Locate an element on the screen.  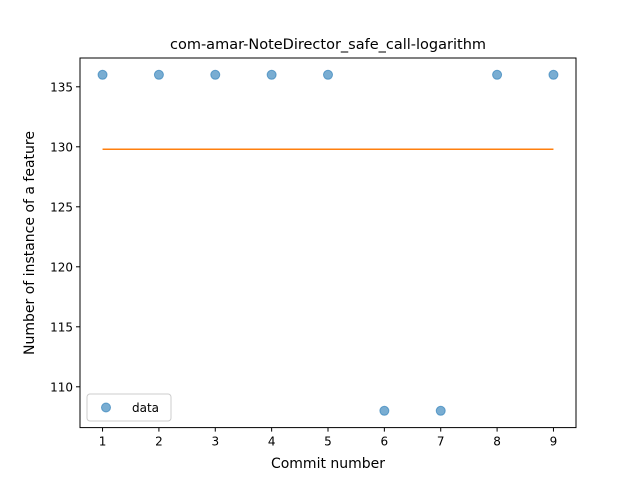
x-axis-label: Commit number is located at coordinates (328, 464).